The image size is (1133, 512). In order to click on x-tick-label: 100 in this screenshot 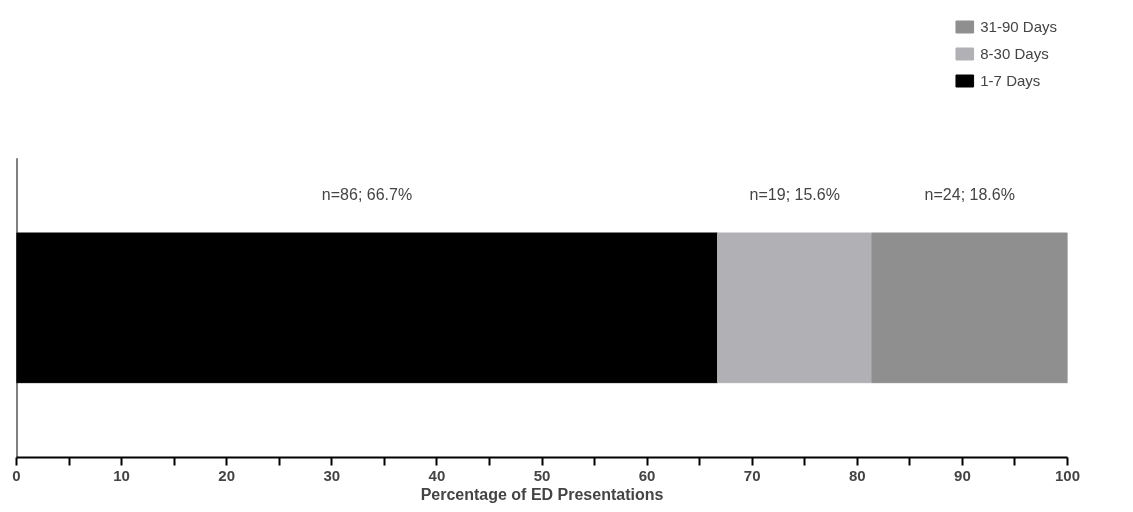, I will do `click(1067, 475)`.